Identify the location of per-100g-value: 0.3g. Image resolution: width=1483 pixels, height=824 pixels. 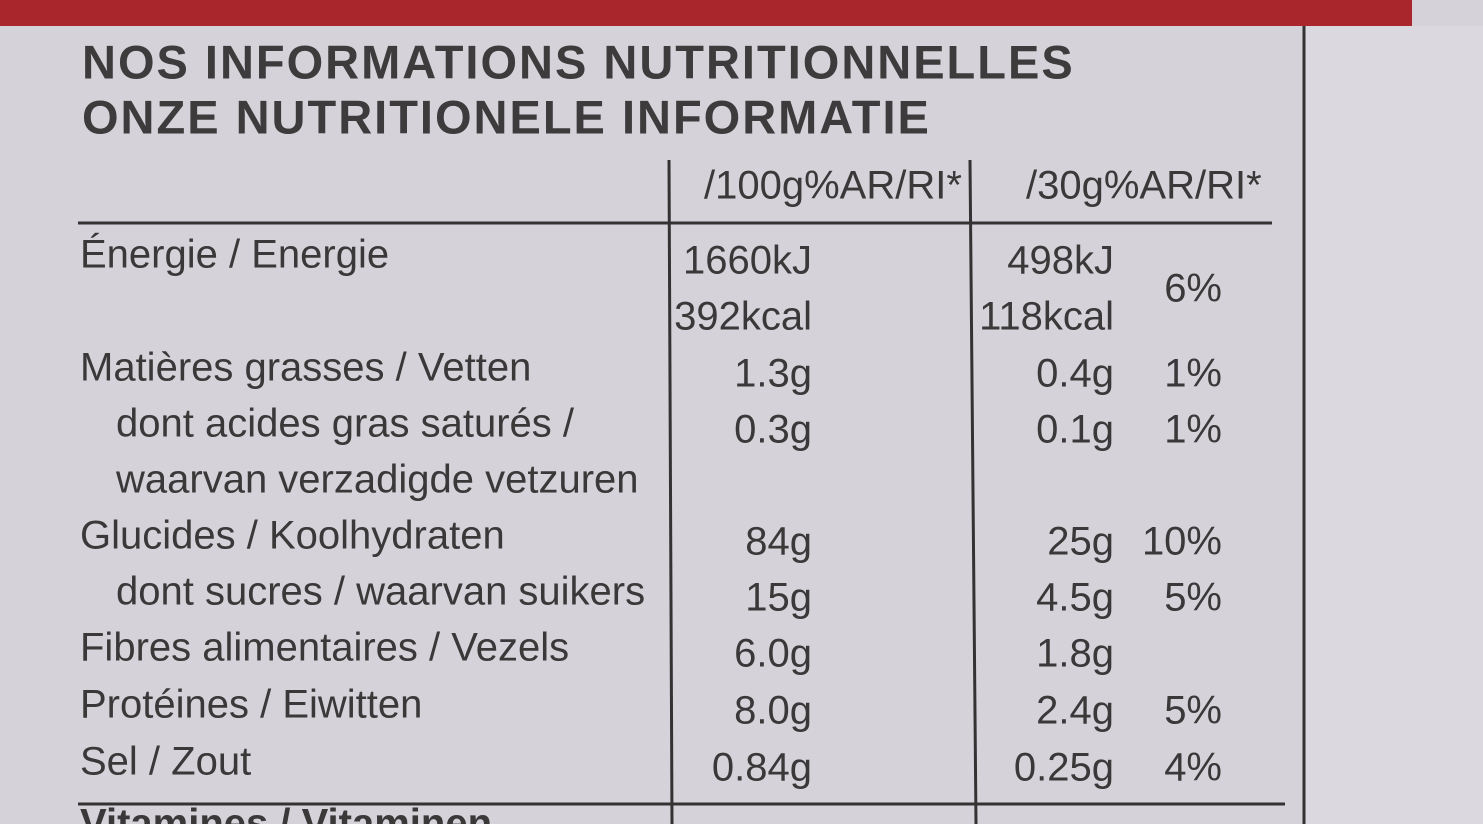
(773, 430).